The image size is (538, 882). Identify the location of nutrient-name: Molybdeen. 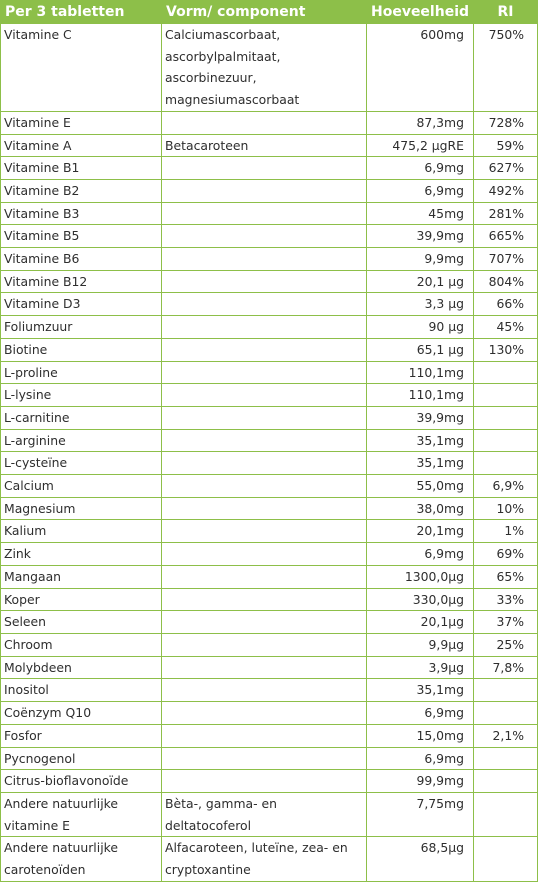
(81, 667).